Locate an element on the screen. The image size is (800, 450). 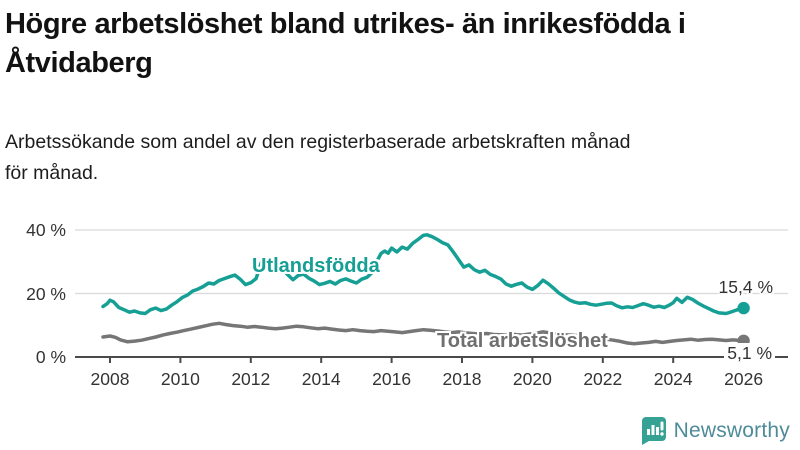
value-label-utlandsfodda: 15,4 % is located at coordinates (745, 287).